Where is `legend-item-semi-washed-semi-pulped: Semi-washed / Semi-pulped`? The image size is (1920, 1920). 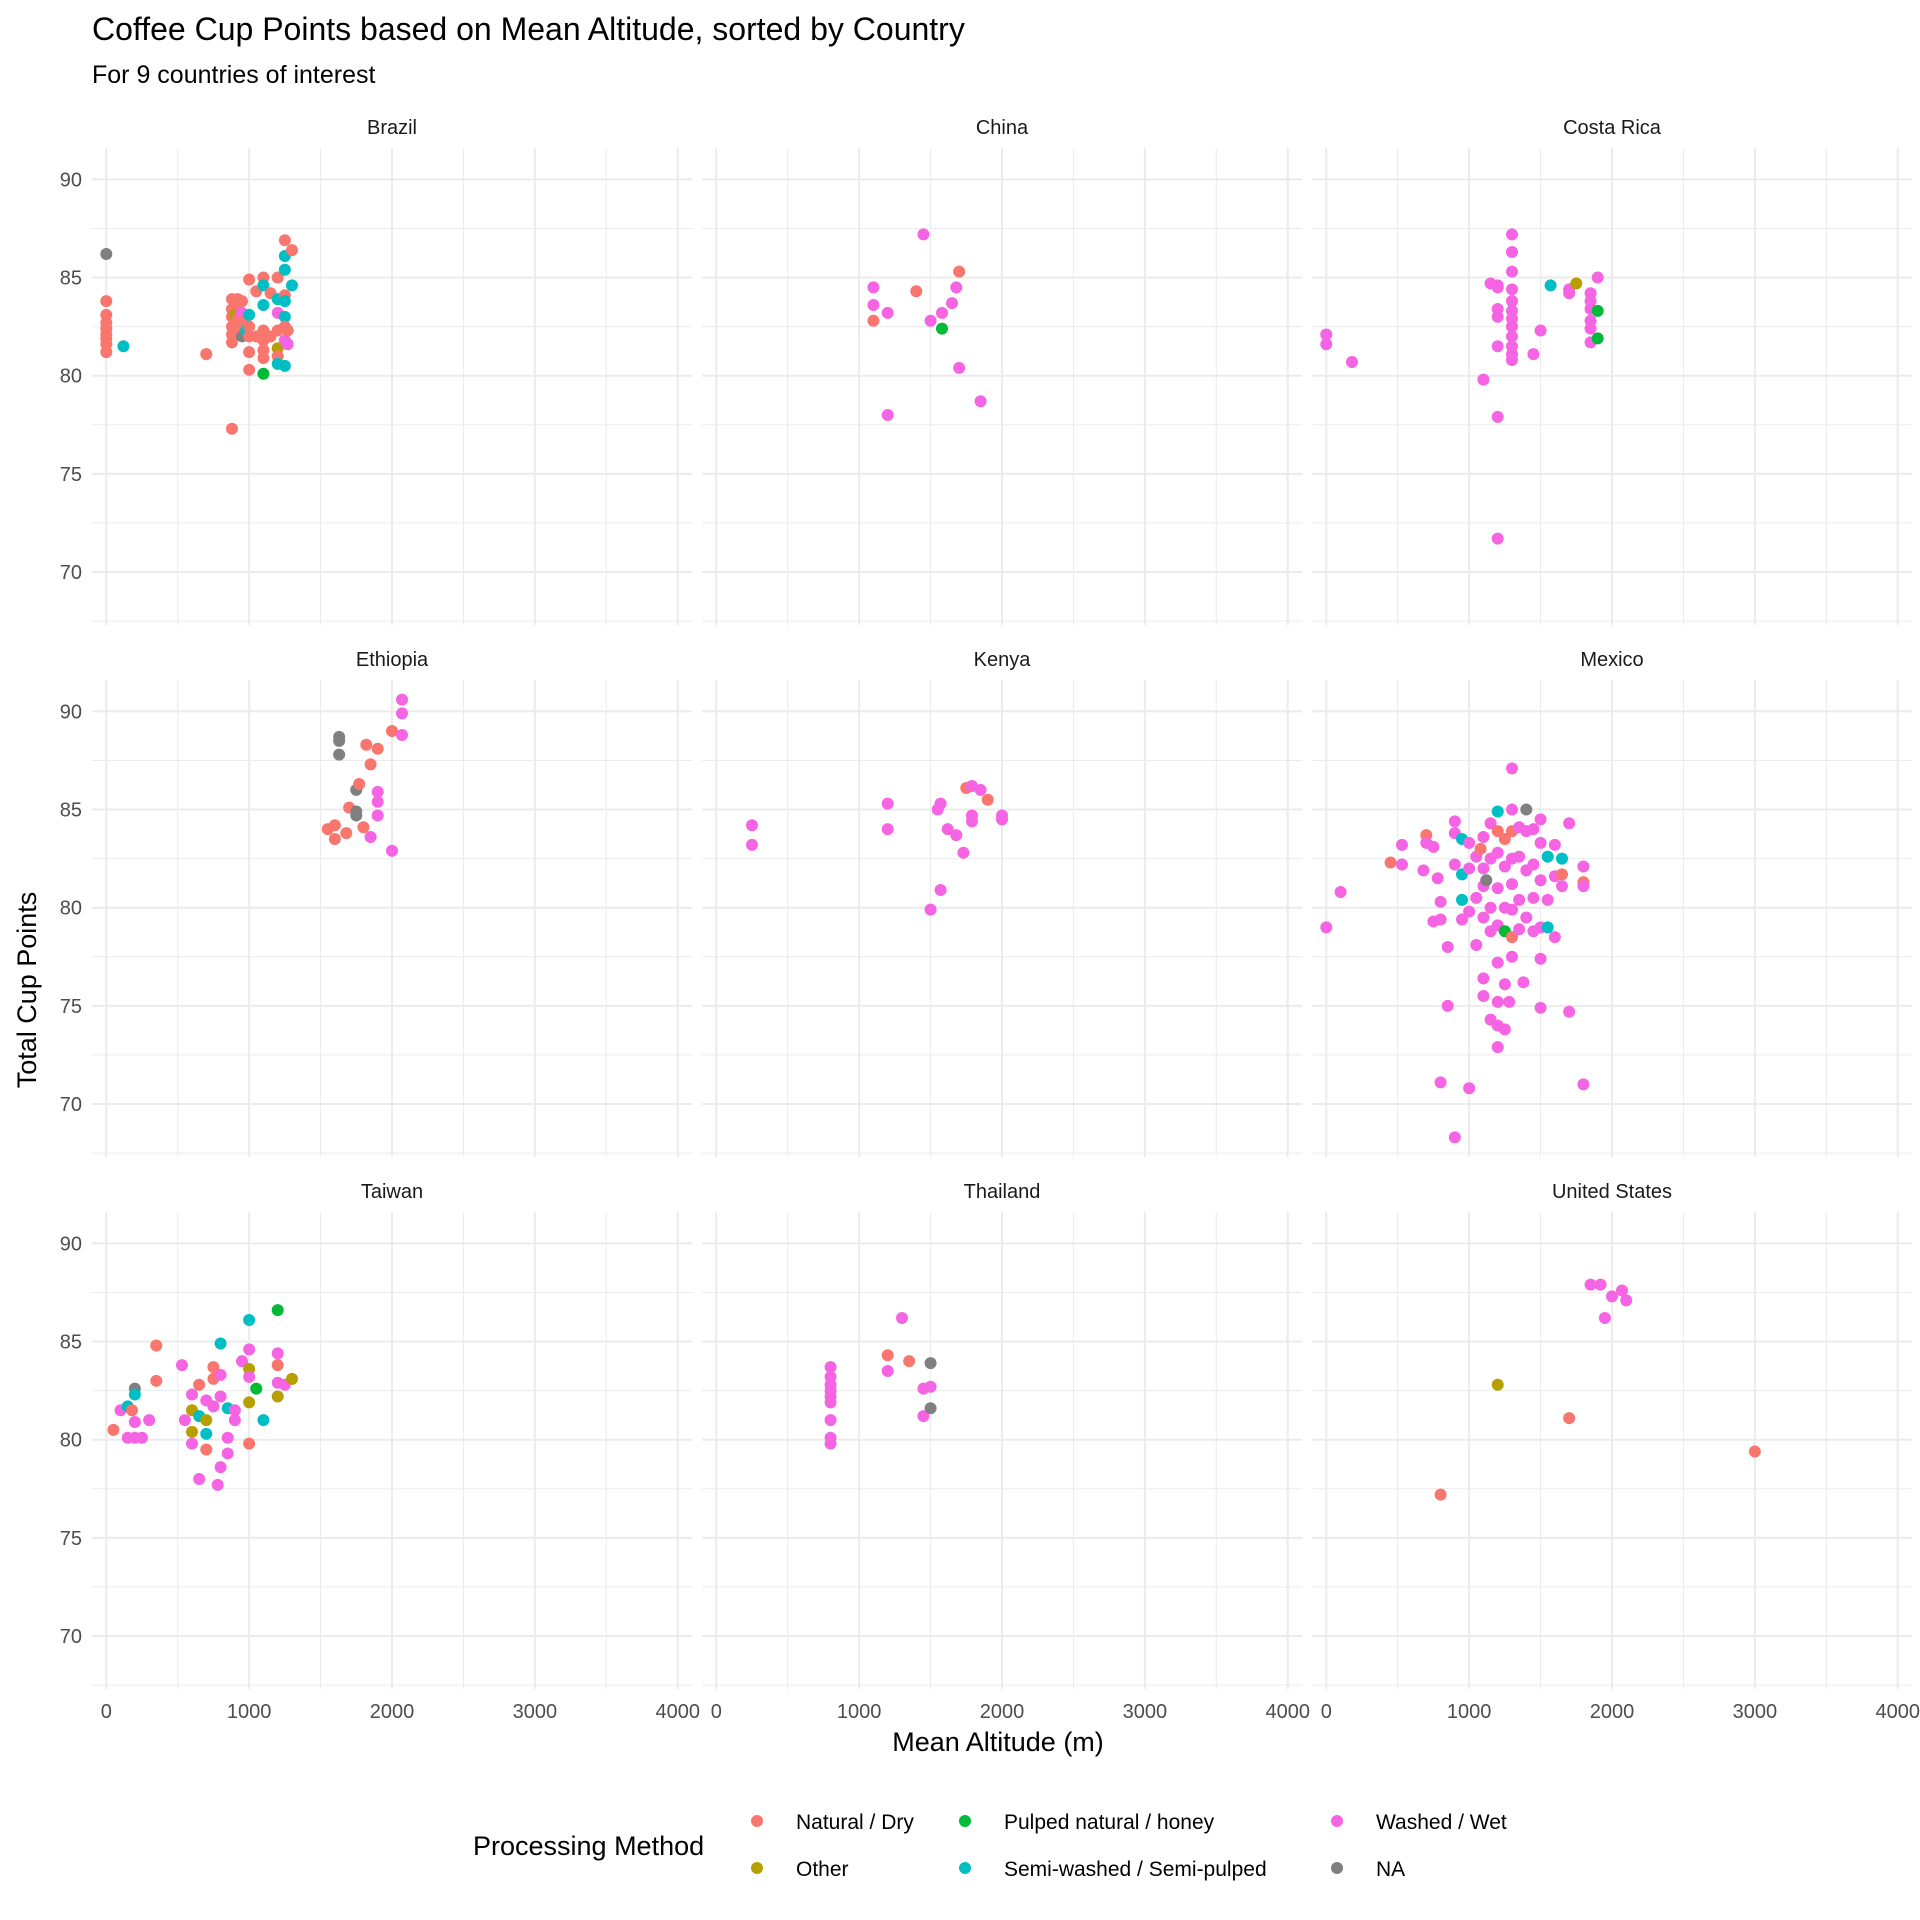 legend-item-semi-washed-semi-pulped: Semi-washed / Semi-pulped is located at coordinates (1113, 1869).